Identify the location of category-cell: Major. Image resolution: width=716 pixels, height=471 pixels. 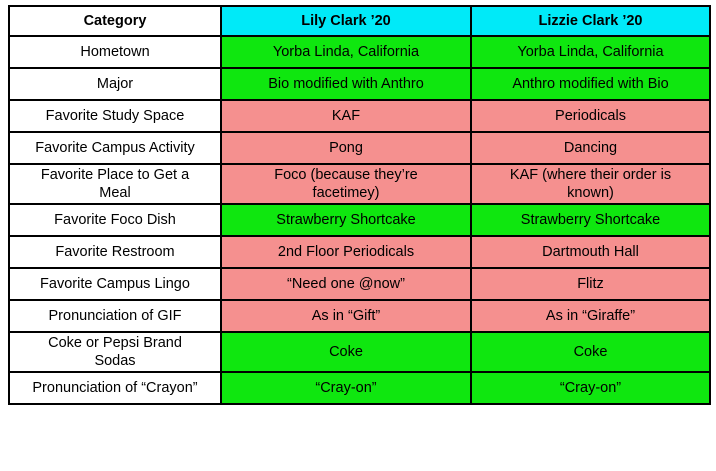
(115, 84).